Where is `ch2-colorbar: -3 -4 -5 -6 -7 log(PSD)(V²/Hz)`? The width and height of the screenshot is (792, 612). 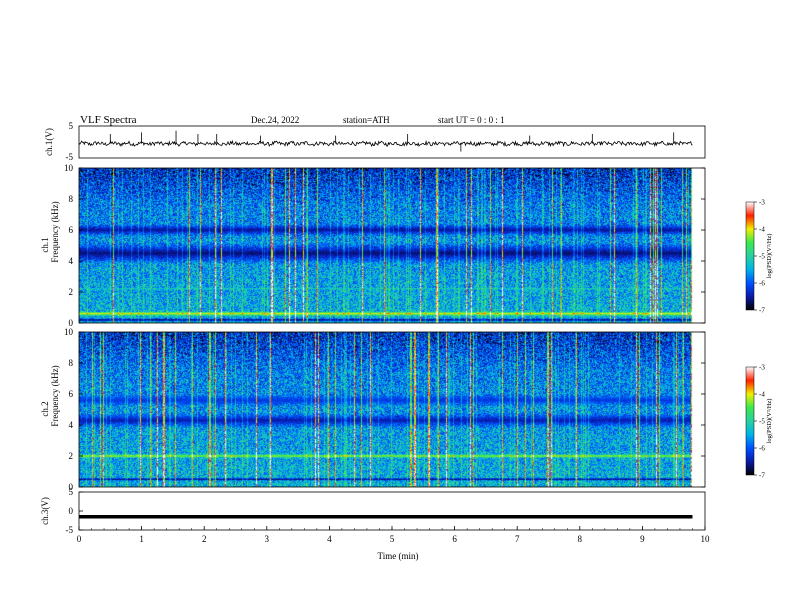
ch2-colorbar: -3 -4 -5 -6 -7 log(PSD)(V²/Hz) is located at coordinates (759, 422).